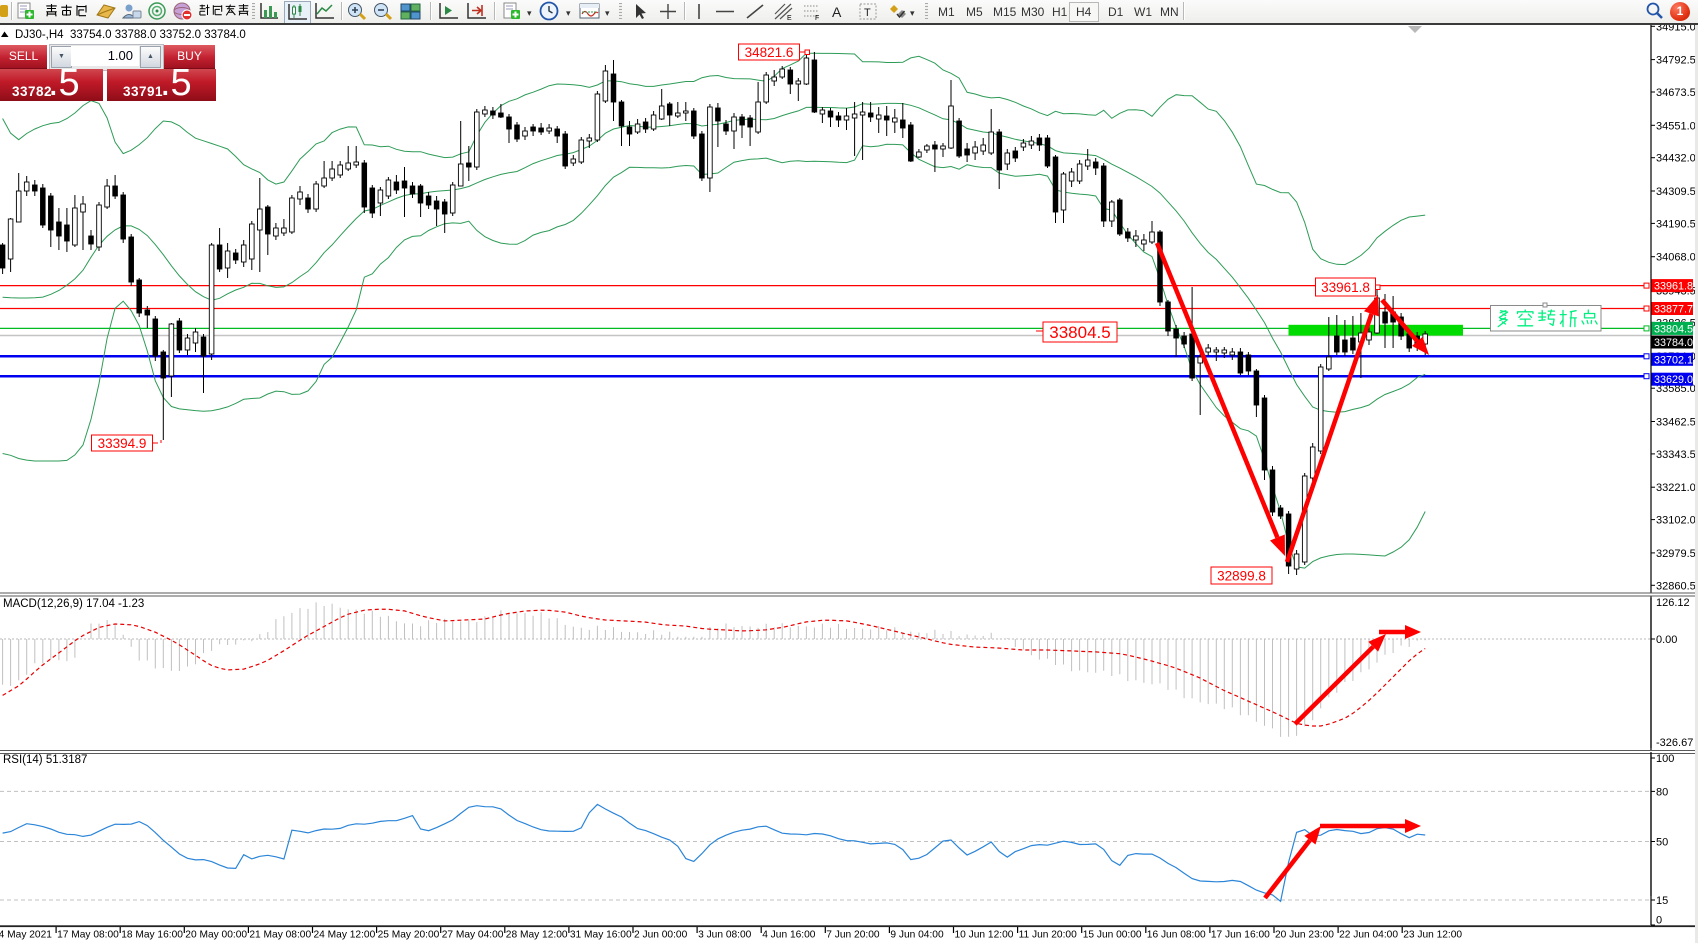 The image size is (1698, 943). What do you see at coordinates (88, 935) in the screenshot?
I see `svg-text: 17 May 08:00` at bounding box center [88, 935].